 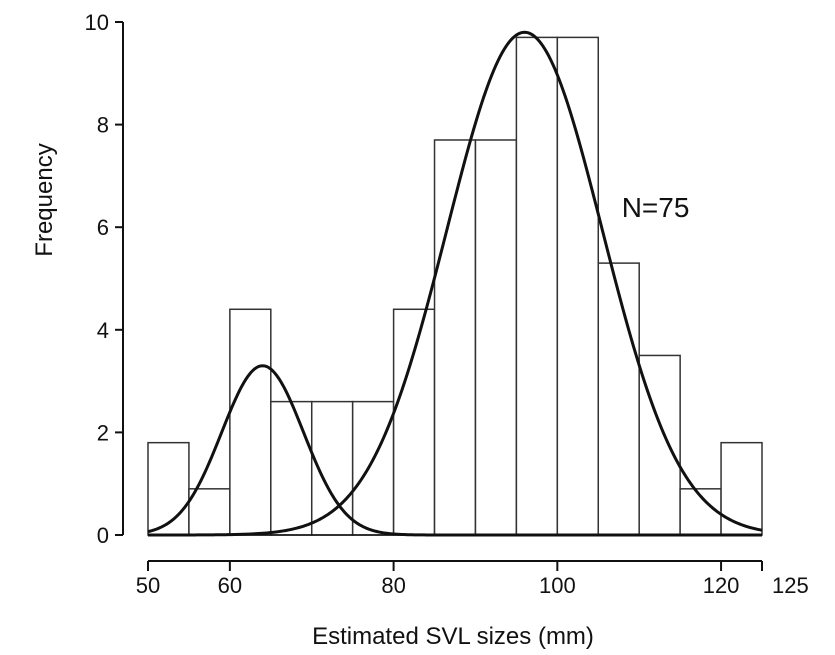 What do you see at coordinates (97, 22) in the screenshot?
I see `y-tick-label: 10` at bounding box center [97, 22].